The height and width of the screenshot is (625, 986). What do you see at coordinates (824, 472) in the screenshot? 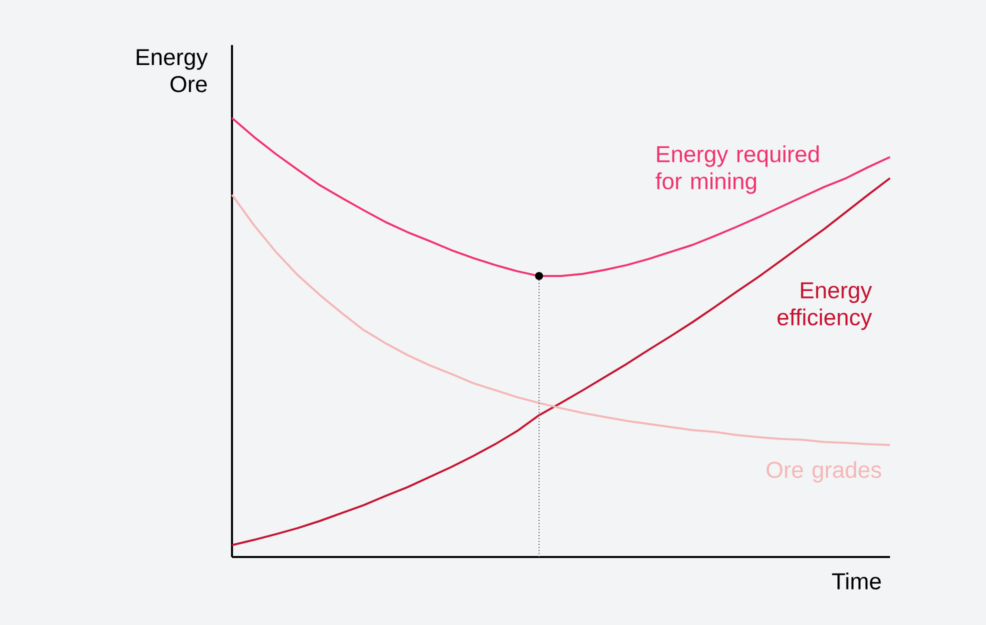
I see `series-label: Ore grades` at bounding box center [824, 472].